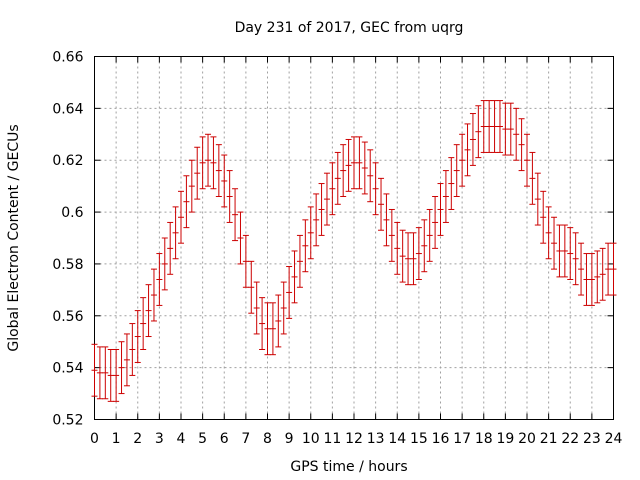  I want to click on y-tick-label: 0.6, so click(72, 213).